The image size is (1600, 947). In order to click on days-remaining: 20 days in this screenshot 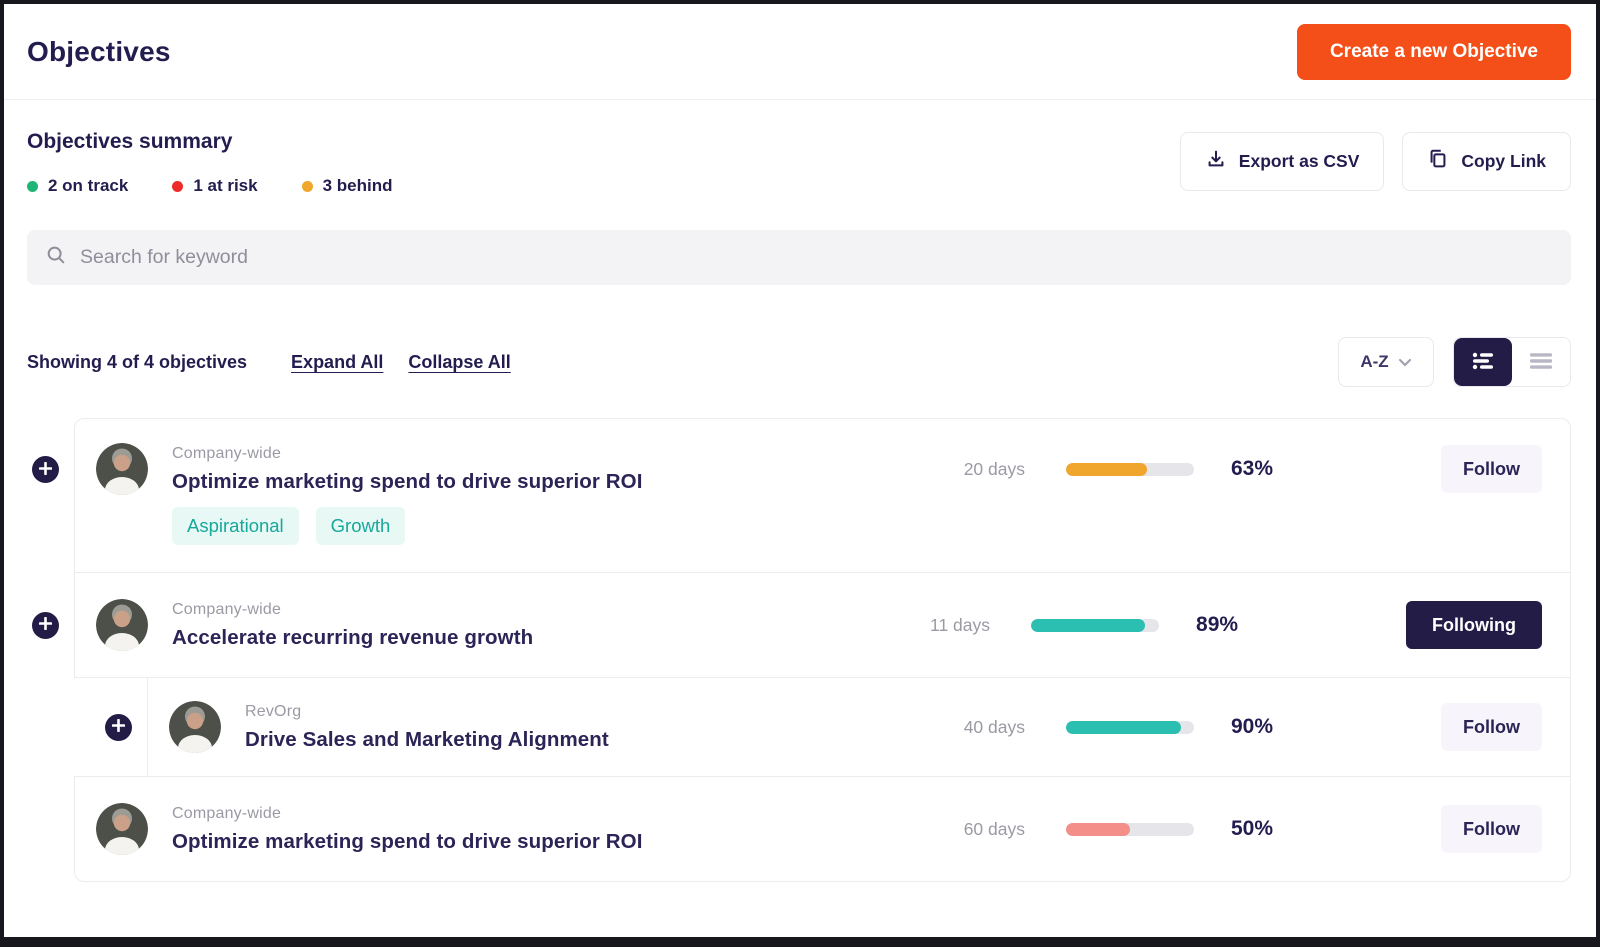, I will do `click(994, 468)`.